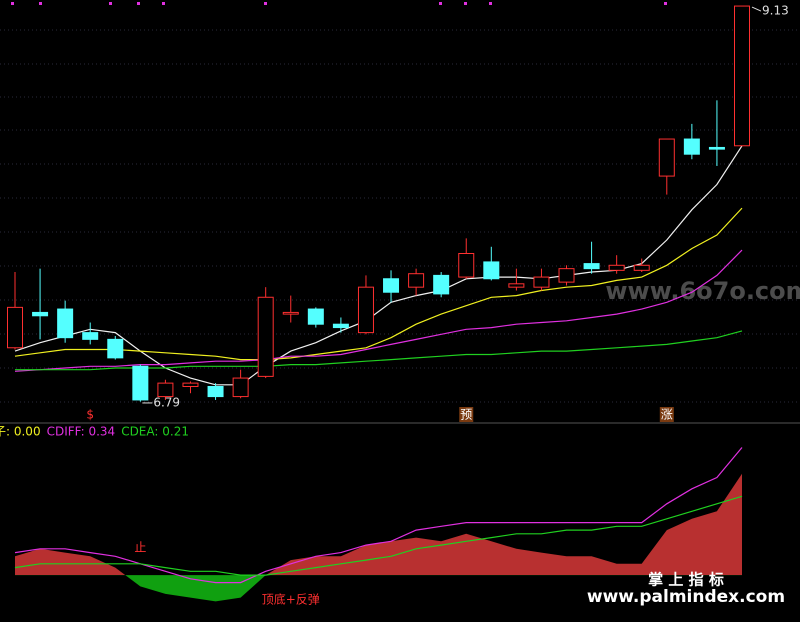 Image resolution: width=800 pixels, height=622 pixels. Describe the element at coordinates (140, 548) in the screenshot. I see `indicator-note: 止` at that location.